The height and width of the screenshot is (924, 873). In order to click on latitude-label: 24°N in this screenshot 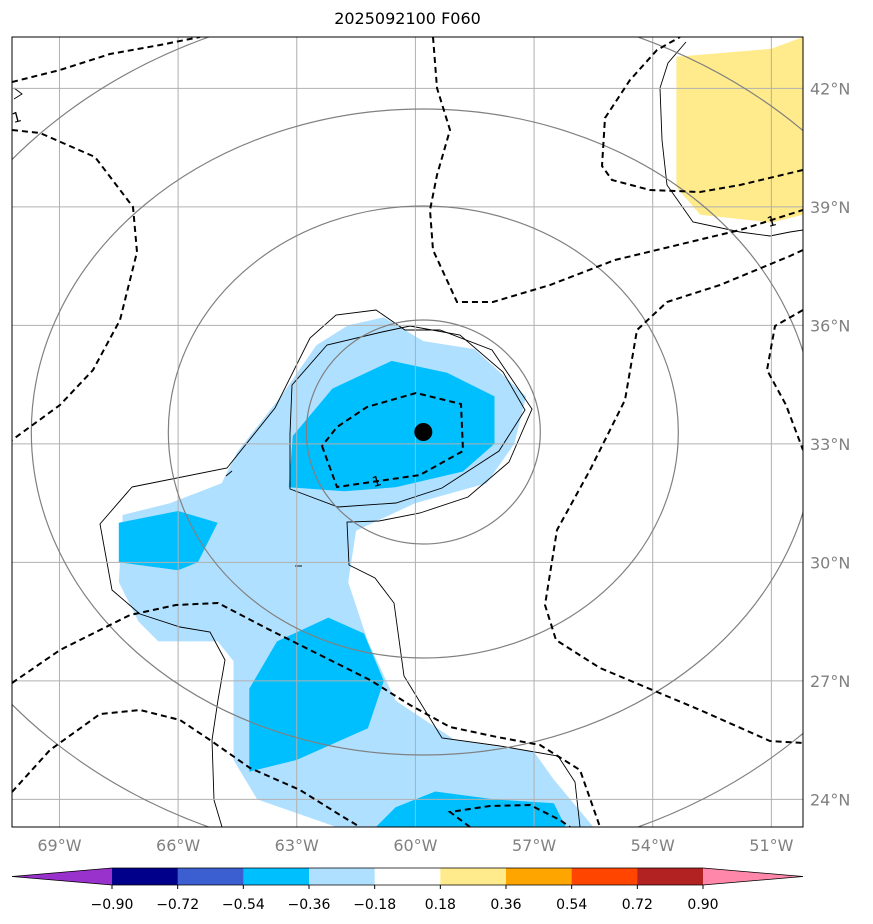, I will do `click(830, 799)`.